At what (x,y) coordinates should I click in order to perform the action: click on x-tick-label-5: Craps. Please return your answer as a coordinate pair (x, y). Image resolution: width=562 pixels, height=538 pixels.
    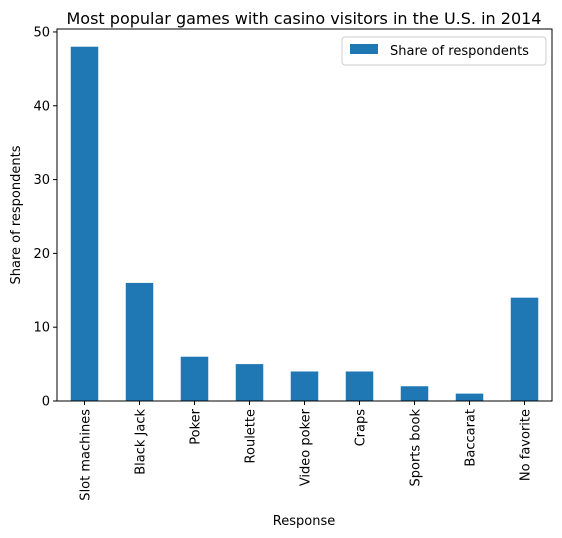
    Looking at the image, I should click on (361, 428).